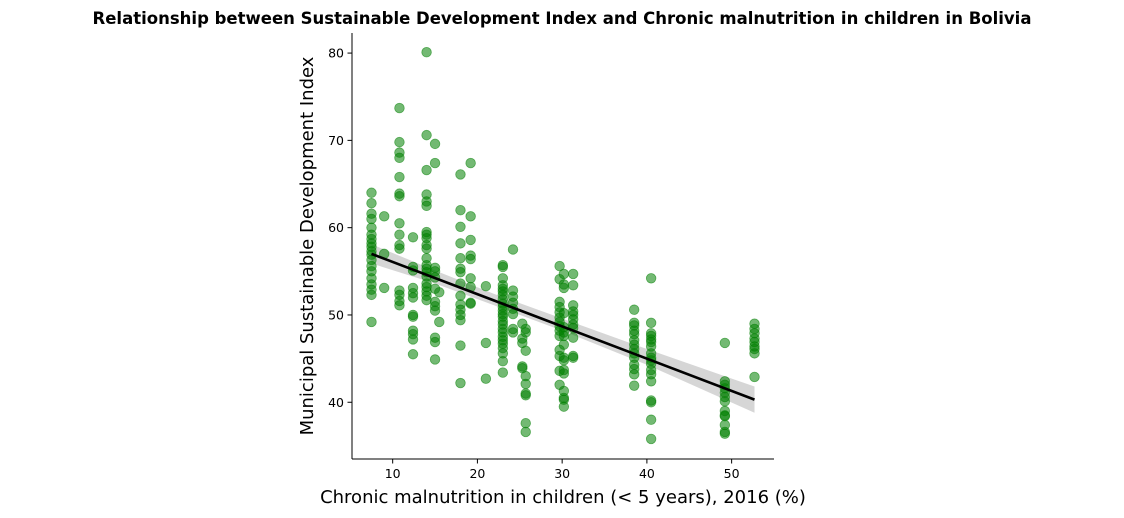 Image resolution: width=1124 pixels, height=518 pixels. I want to click on x-ticks: 10 20 30 40 50, so click(562, 470).